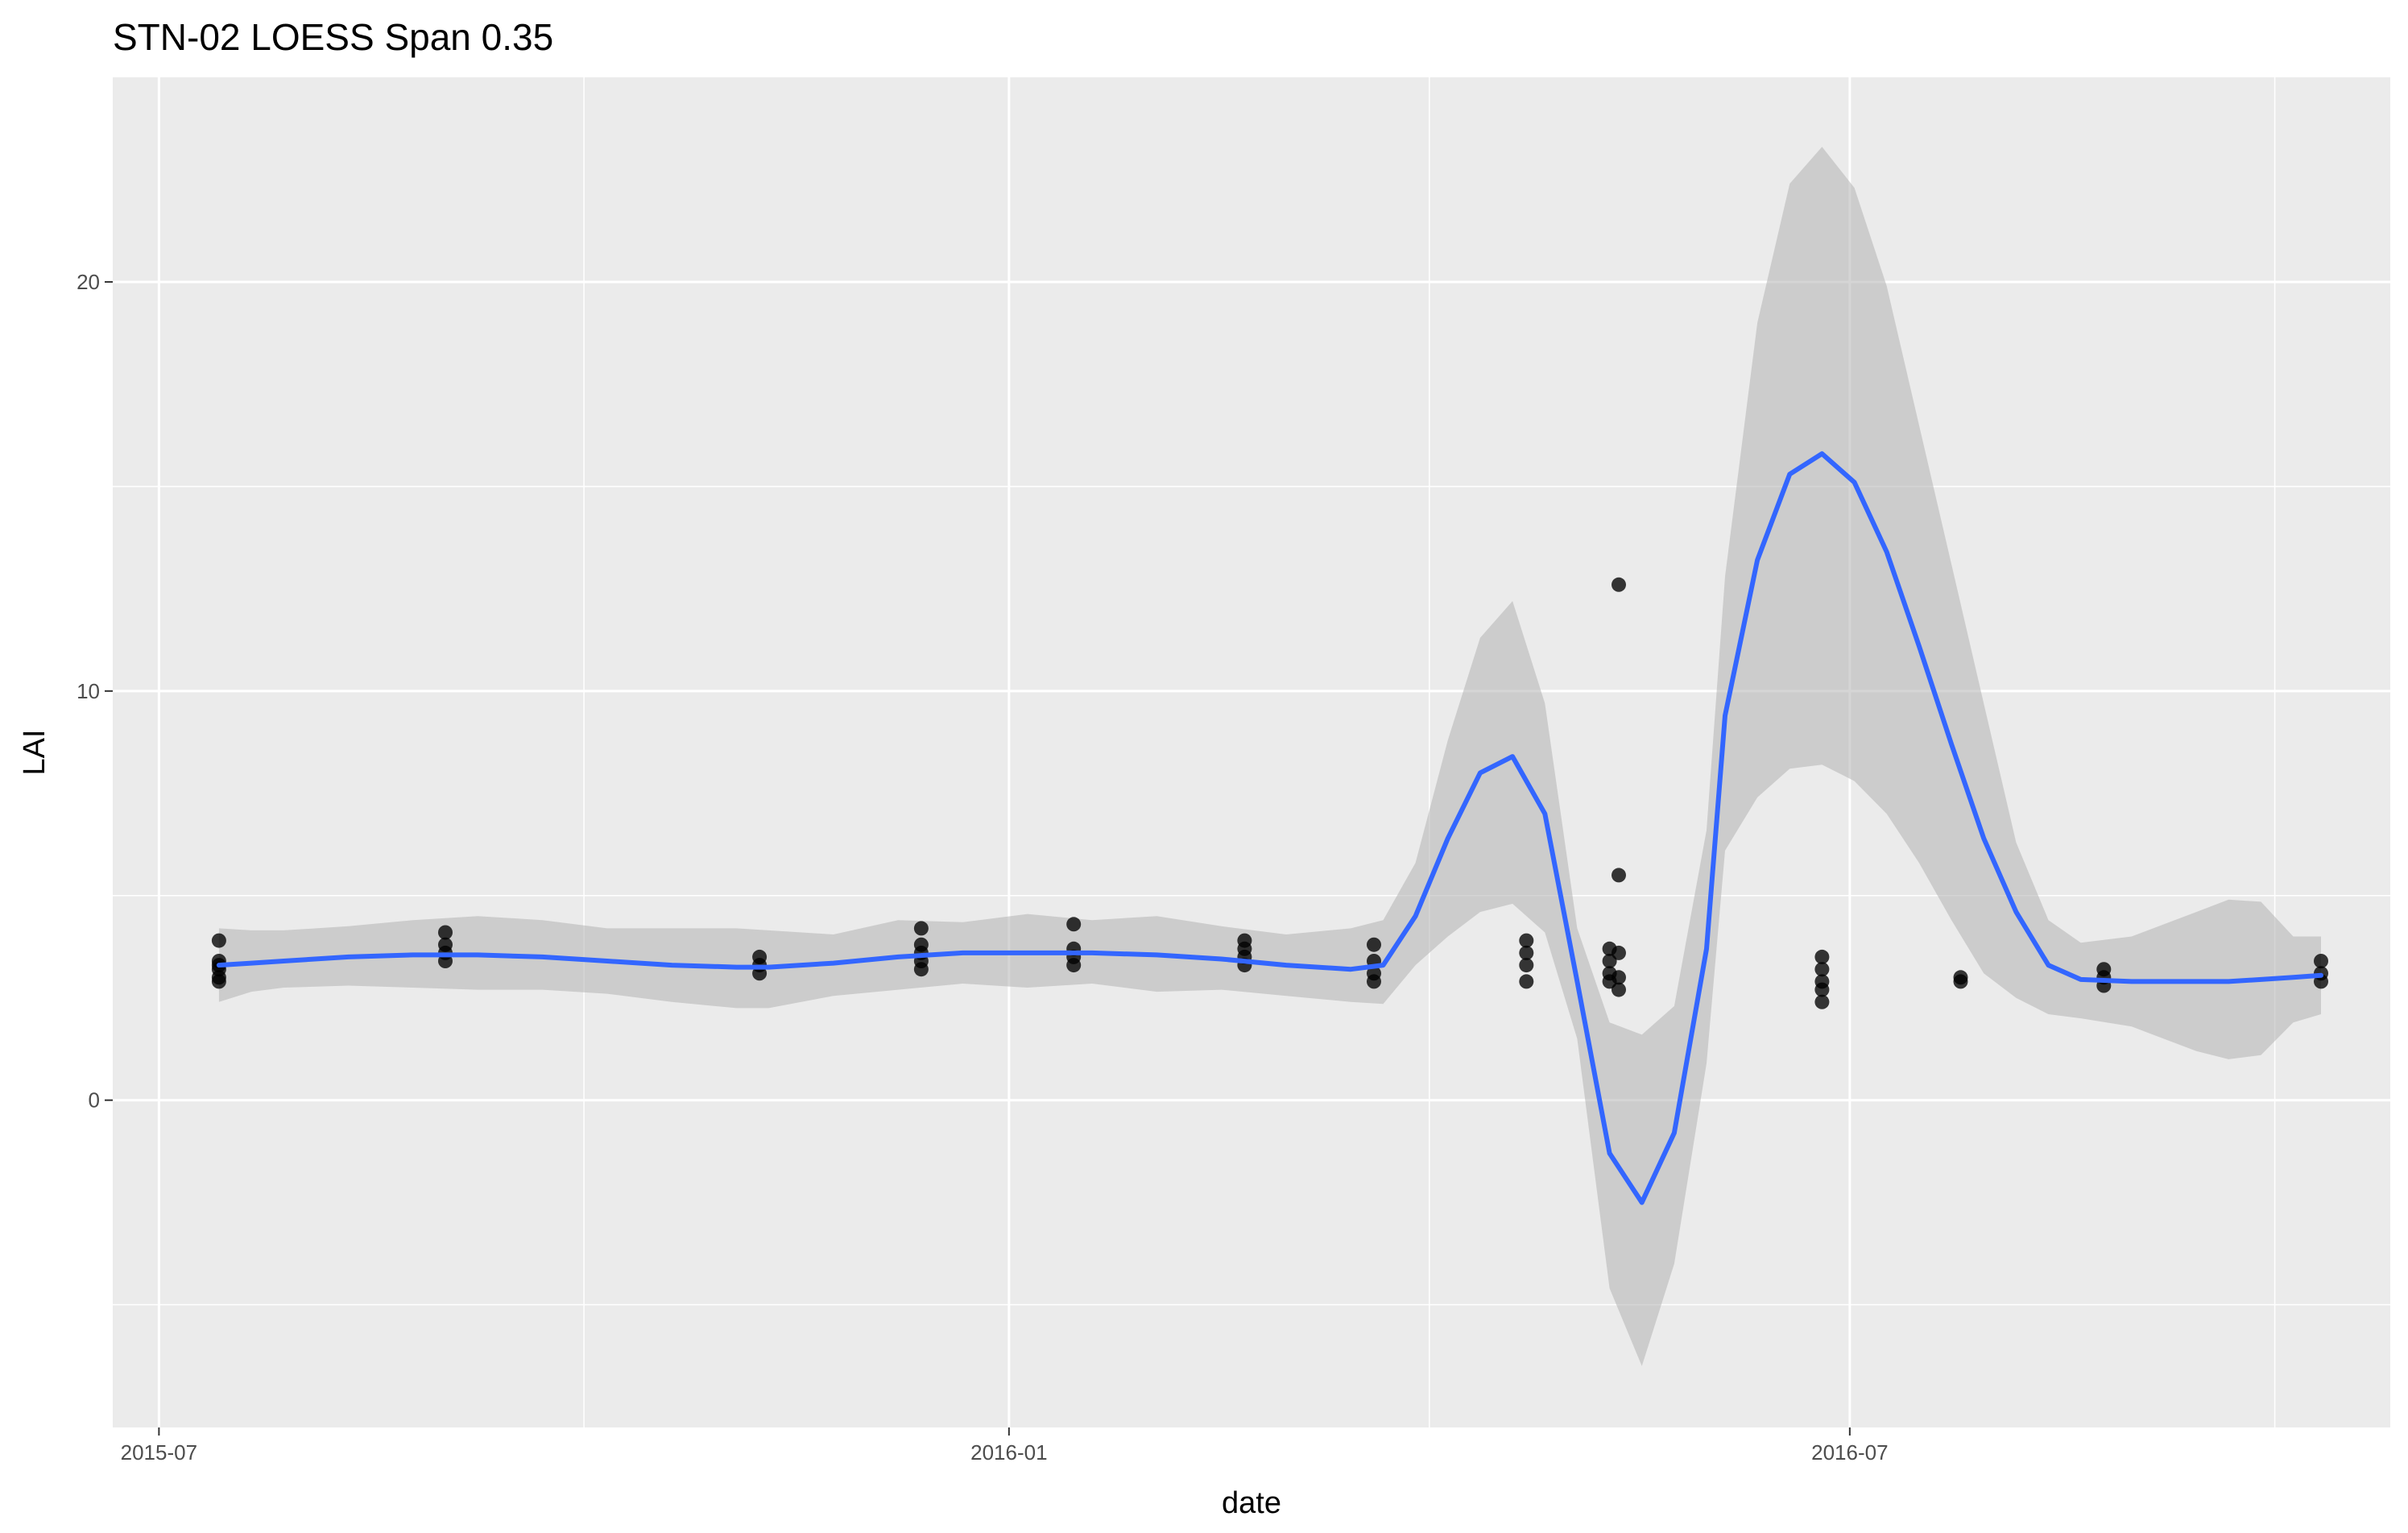 The height and width of the screenshot is (1533, 2408). Describe the element at coordinates (1849, 1452) in the screenshot. I see `x-tick-label: 2016-07` at that location.